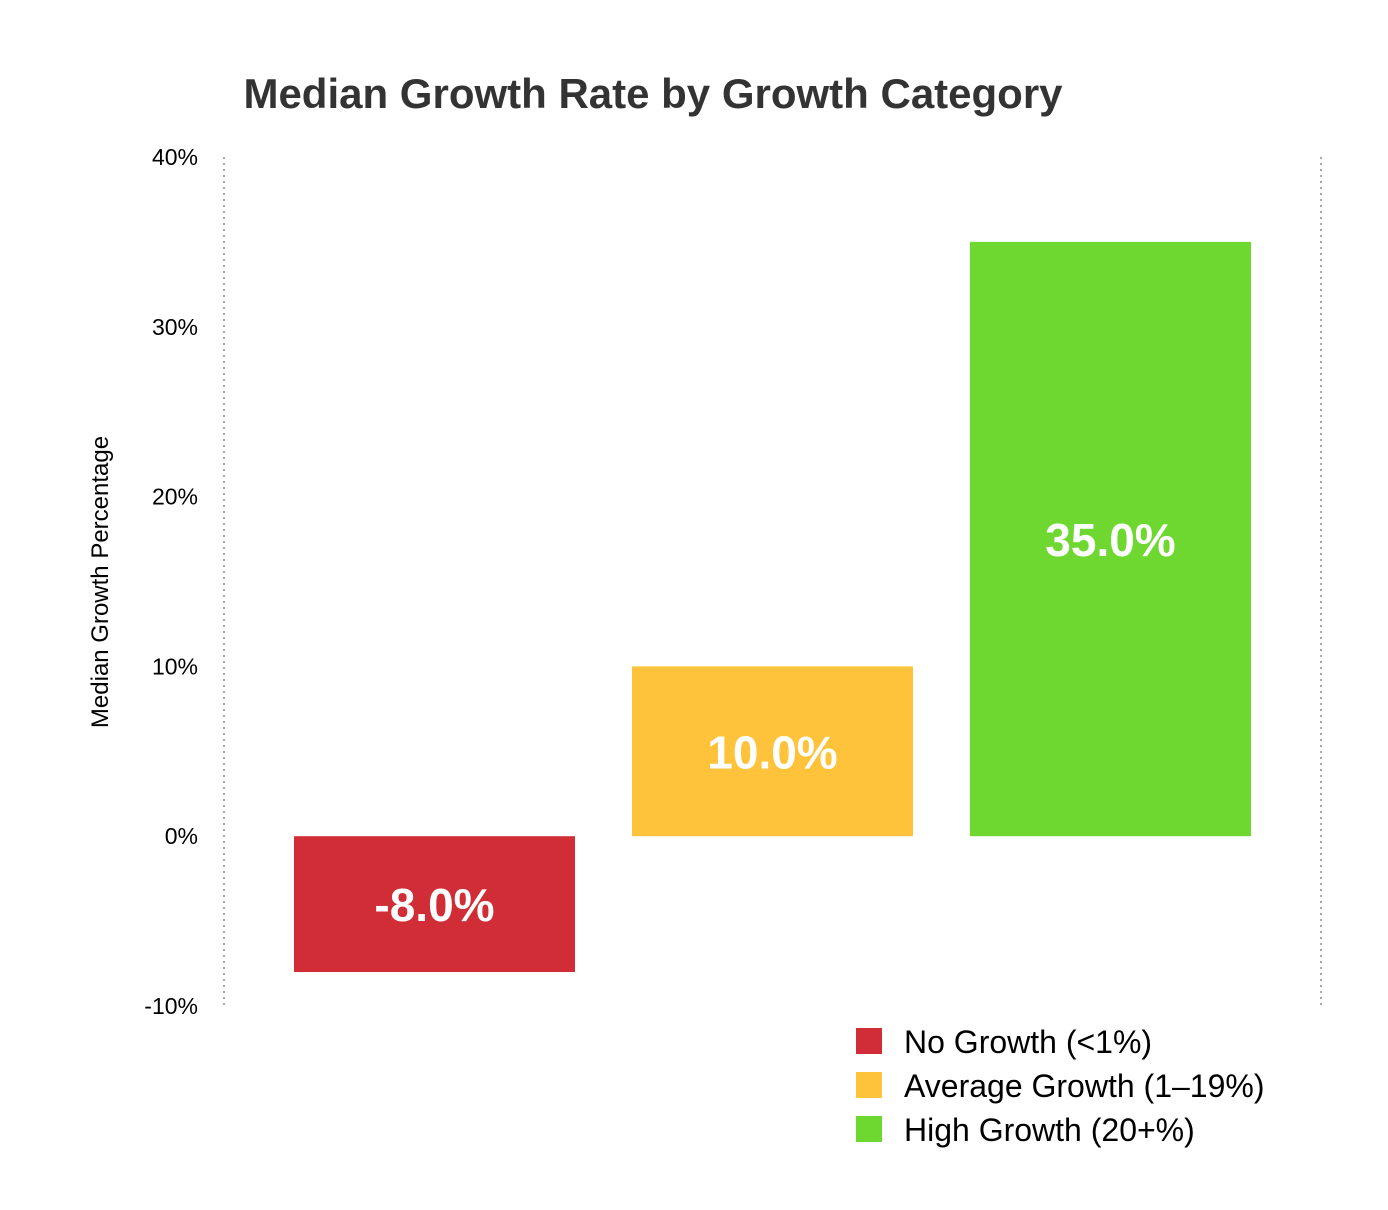 Image resolution: width=1388 pixels, height=1210 pixels. I want to click on legend-label: High Growth (20+%), so click(1049, 1130).